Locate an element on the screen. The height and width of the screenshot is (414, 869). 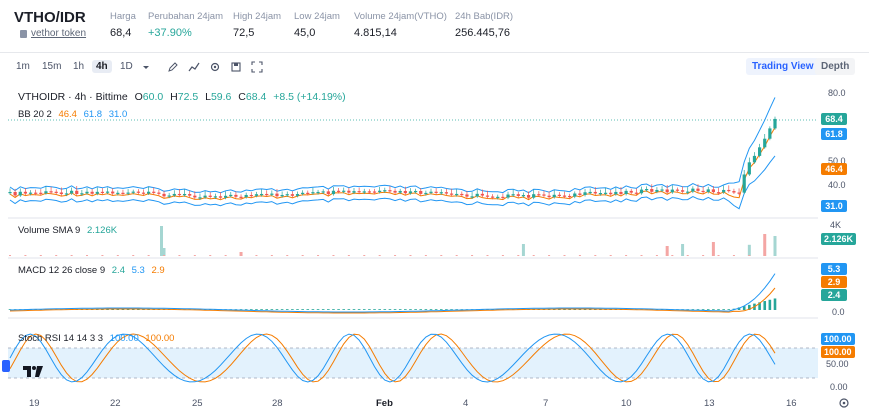
macd-signal-badge: 2.9 is located at coordinates (834, 282).